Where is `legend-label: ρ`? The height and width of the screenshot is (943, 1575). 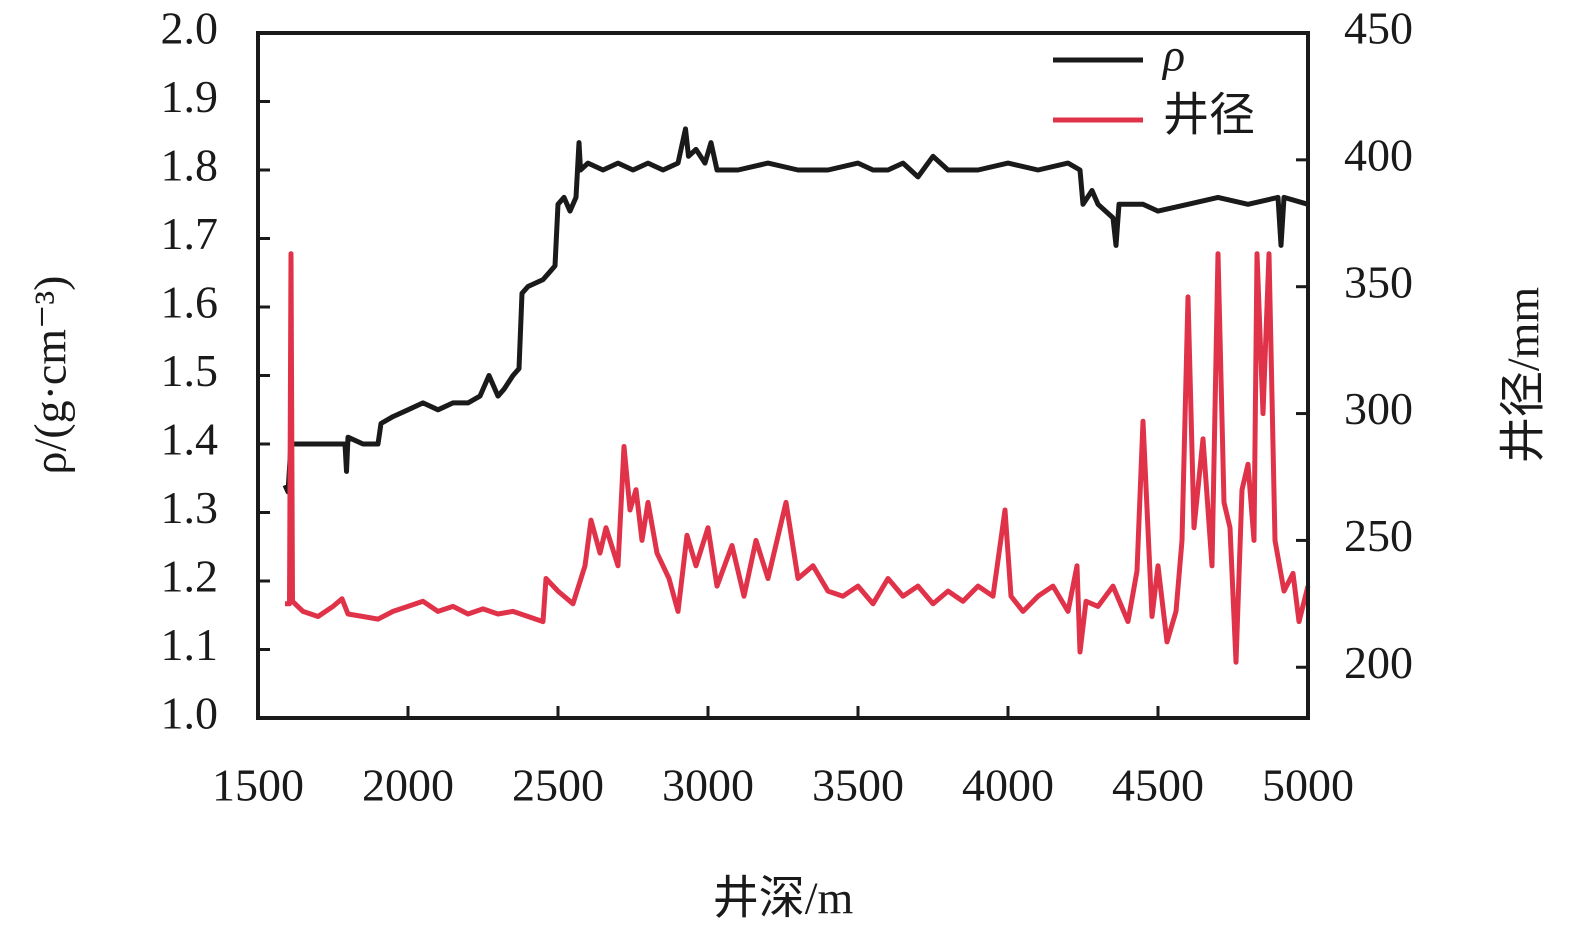
legend-label: ρ is located at coordinates (1173, 55).